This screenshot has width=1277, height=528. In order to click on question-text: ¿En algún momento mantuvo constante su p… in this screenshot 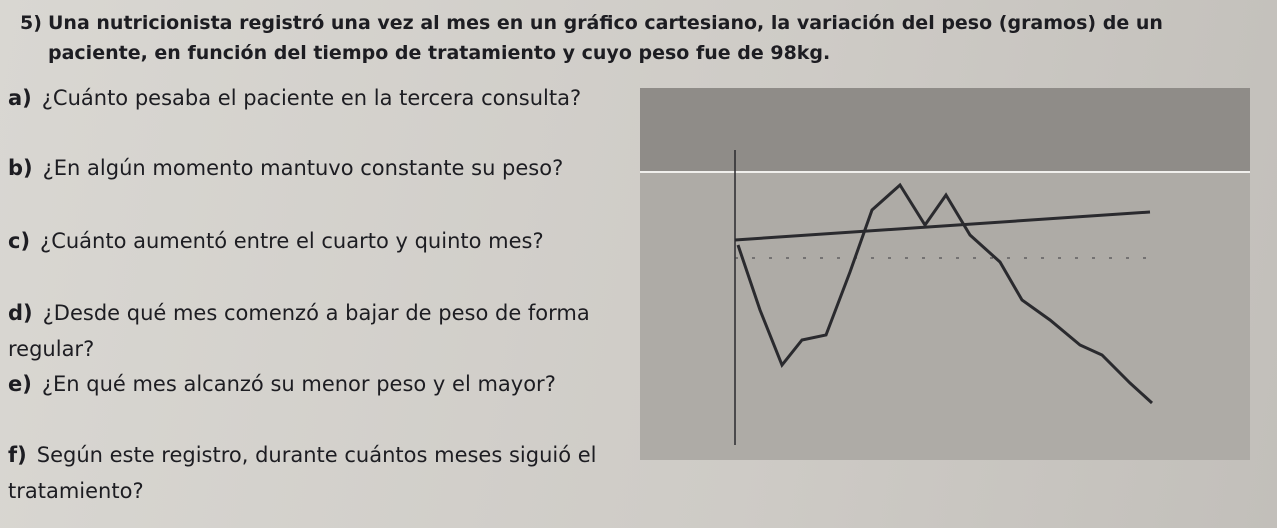, I will do `click(303, 168)`.